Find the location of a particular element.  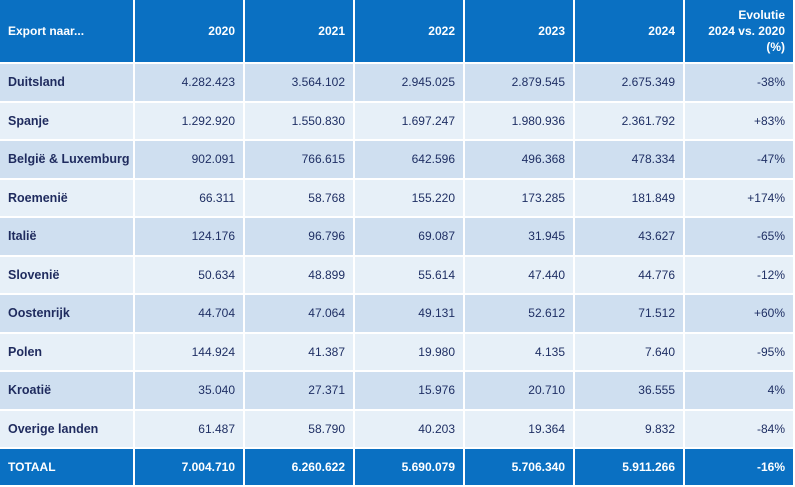

value-cell-2020: 66.311 is located at coordinates (190, 198).